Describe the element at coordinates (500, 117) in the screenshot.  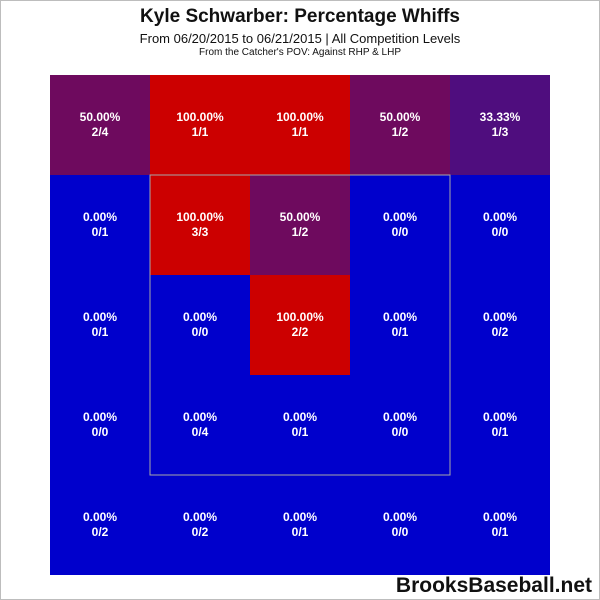
I see `zone-pct-label: 33.33%` at that location.